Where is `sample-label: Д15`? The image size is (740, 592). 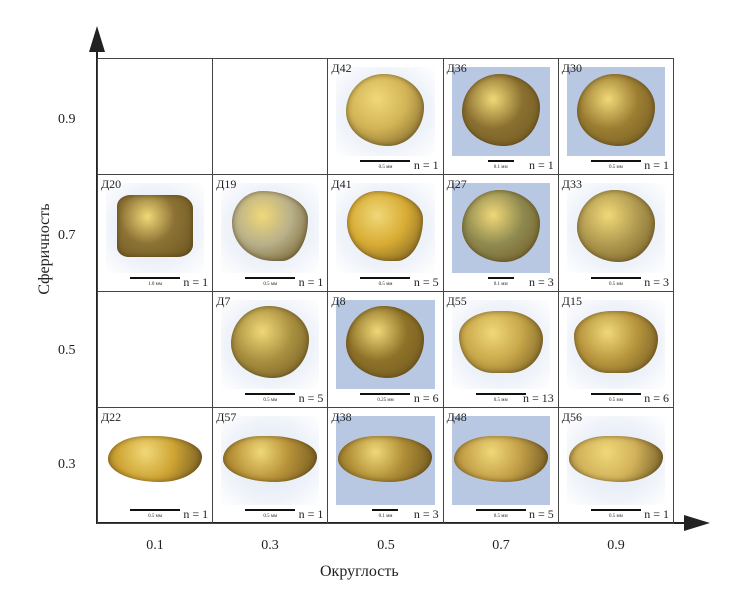
sample-label: Д15 is located at coordinates (571, 300).